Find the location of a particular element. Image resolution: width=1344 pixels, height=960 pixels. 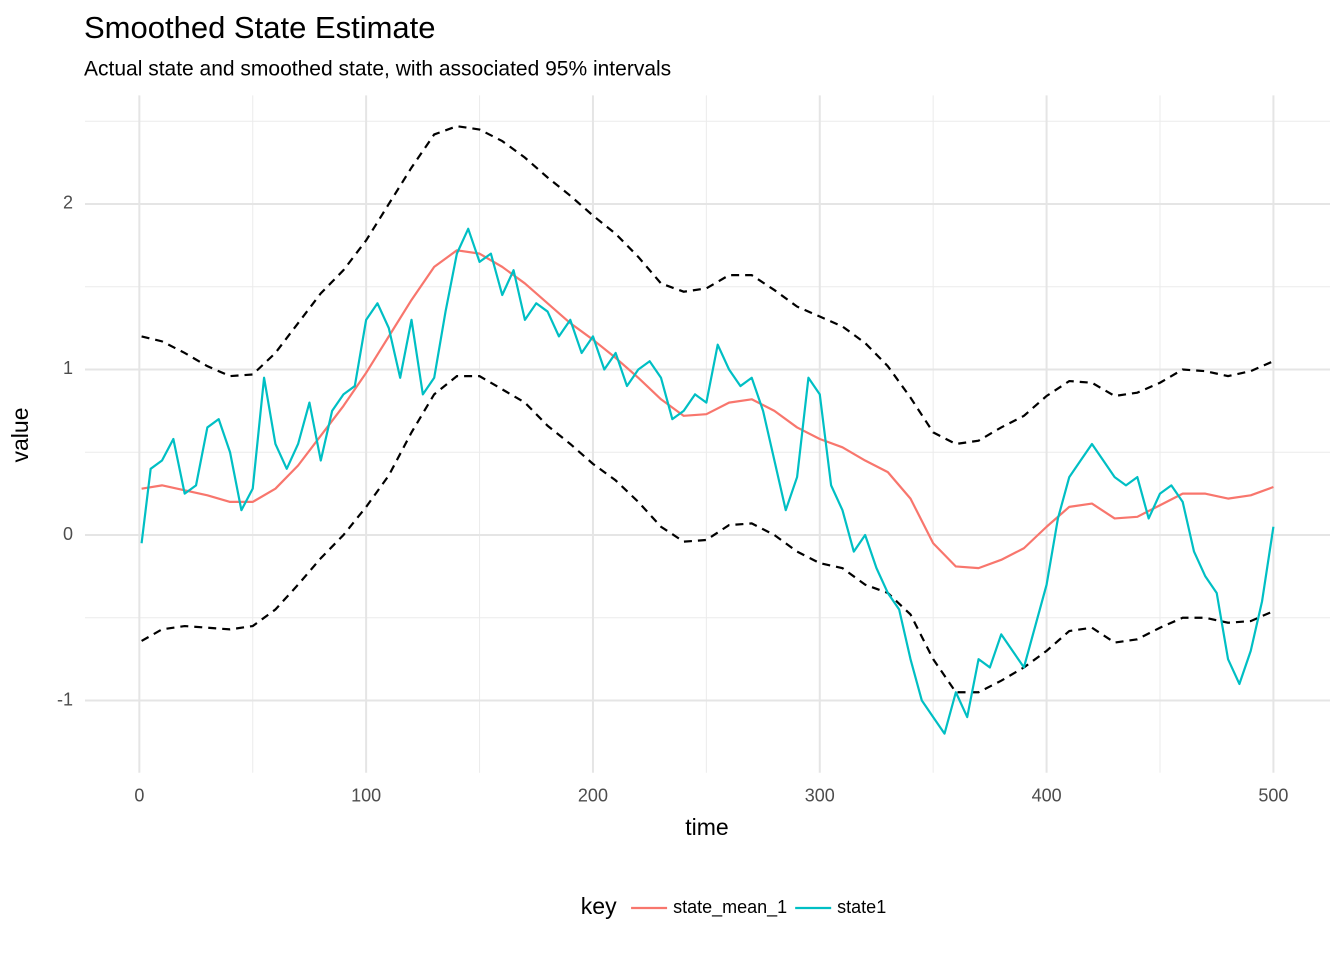

x-tick-label: 0 is located at coordinates (139, 795).